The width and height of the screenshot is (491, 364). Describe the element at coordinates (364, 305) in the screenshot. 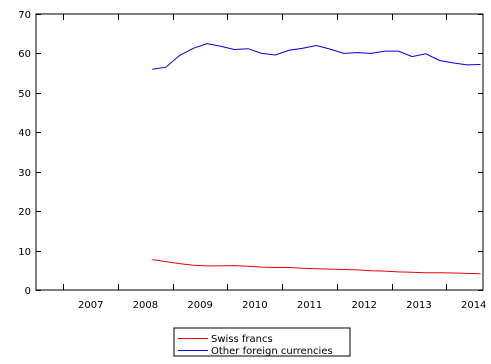

I see `x-tick-label: 2012` at that location.